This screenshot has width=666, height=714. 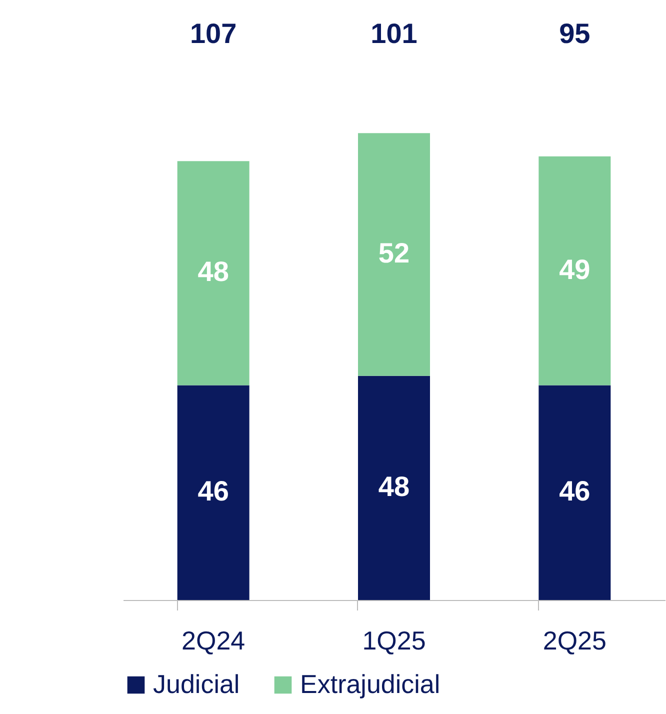 What do you see at coordinates (196, 684) in the screenshot?
I see `legend-label: Judicial` at bounding box center [196, 684].